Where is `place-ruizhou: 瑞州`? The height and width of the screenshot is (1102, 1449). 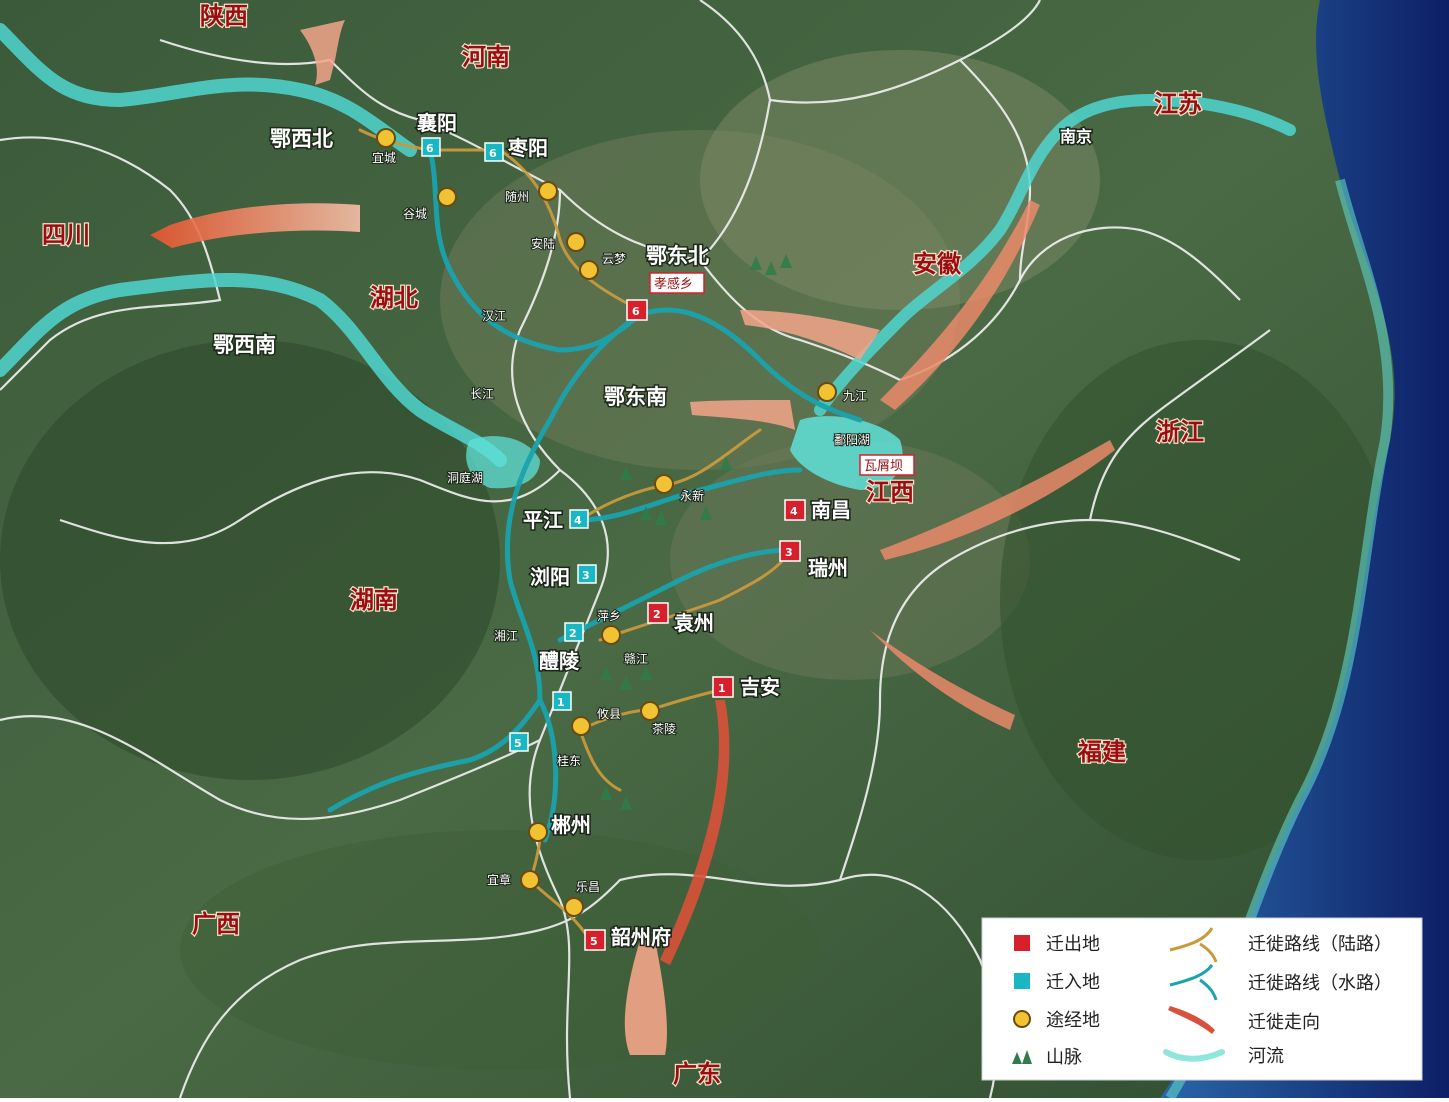 place-ruizhou: 瑞州 is located at coordinates (828, 568).